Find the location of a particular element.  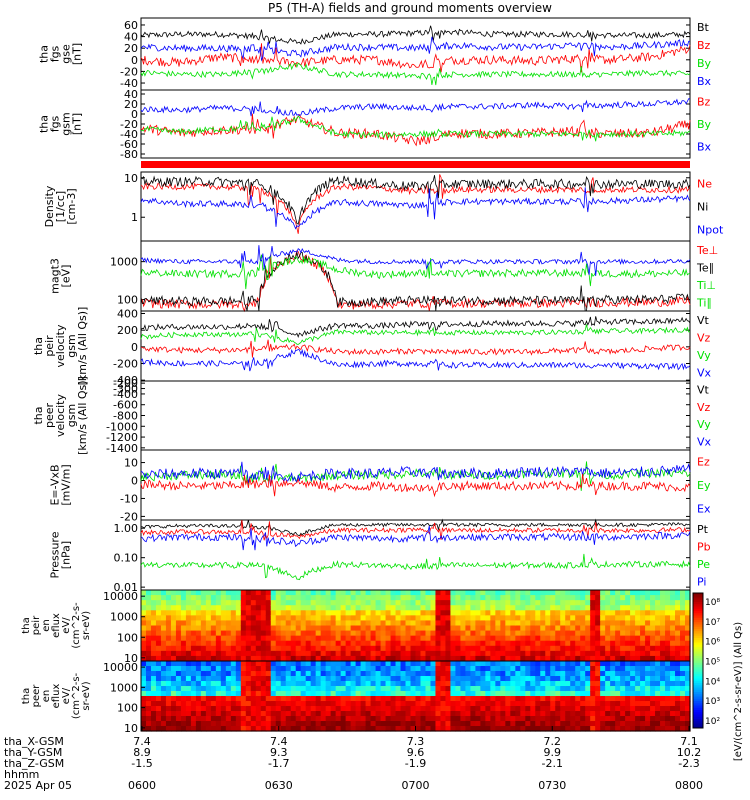

time-row-value: -1.7 is located at coordinates (278, 763).